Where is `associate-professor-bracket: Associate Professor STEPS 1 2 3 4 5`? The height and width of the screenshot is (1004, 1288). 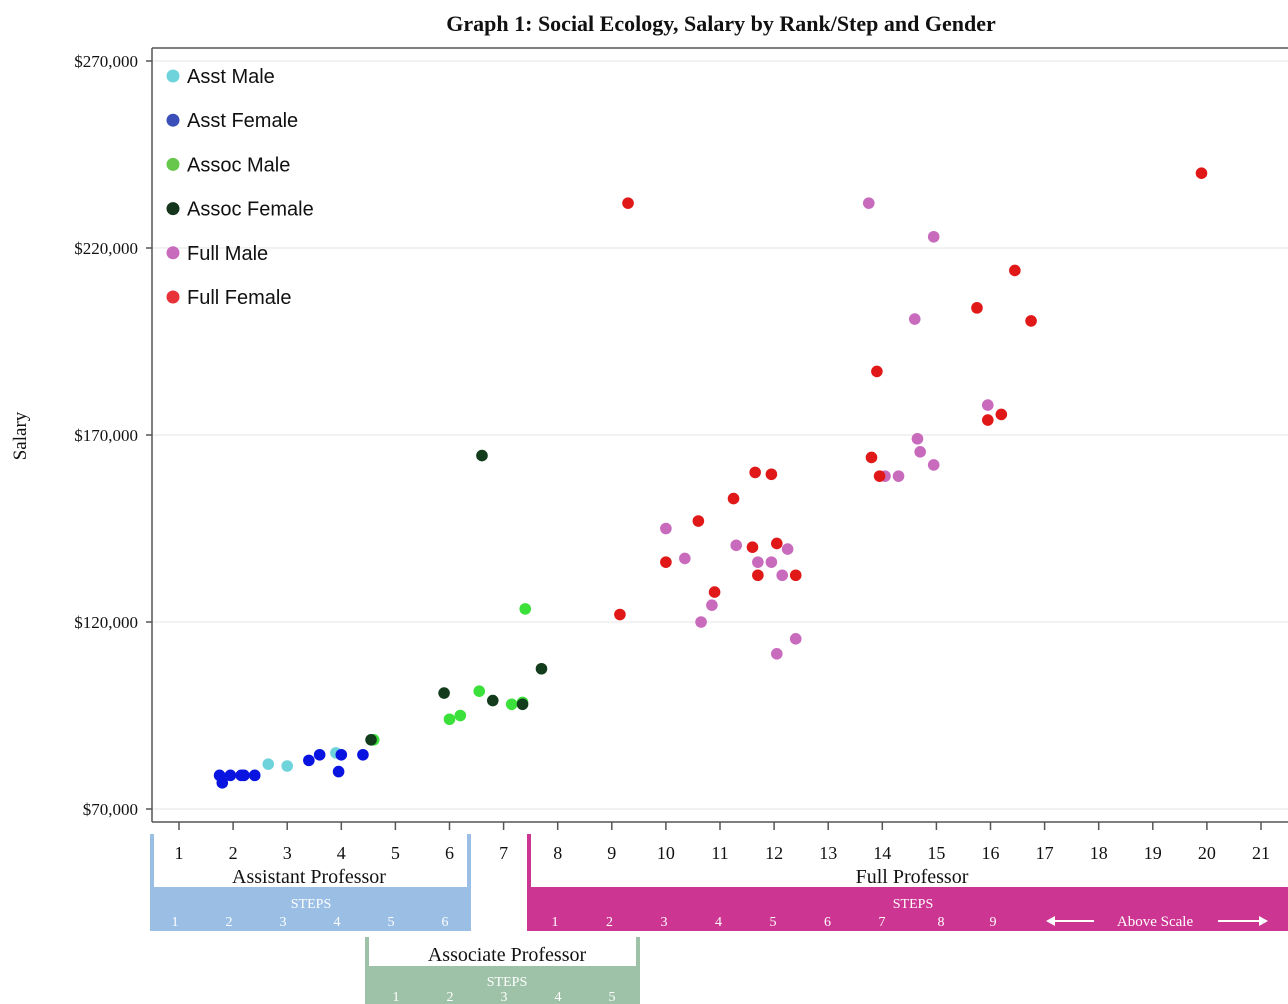 associate-professor-bracket: Associate Professor STEPS 1 2 3 4 5 is located at coordinates (502, 970).